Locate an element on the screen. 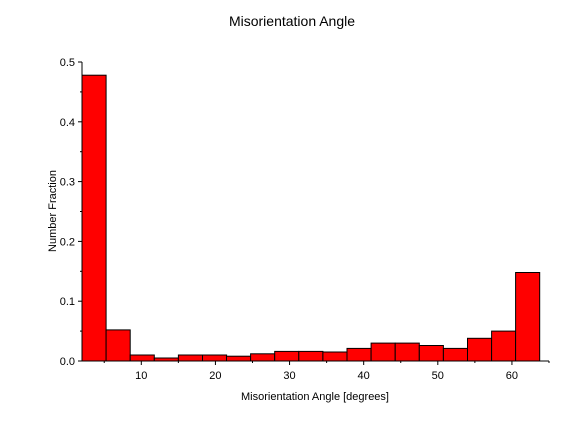  y-tick-label: 0.3 is located at coordinates (67, 183).